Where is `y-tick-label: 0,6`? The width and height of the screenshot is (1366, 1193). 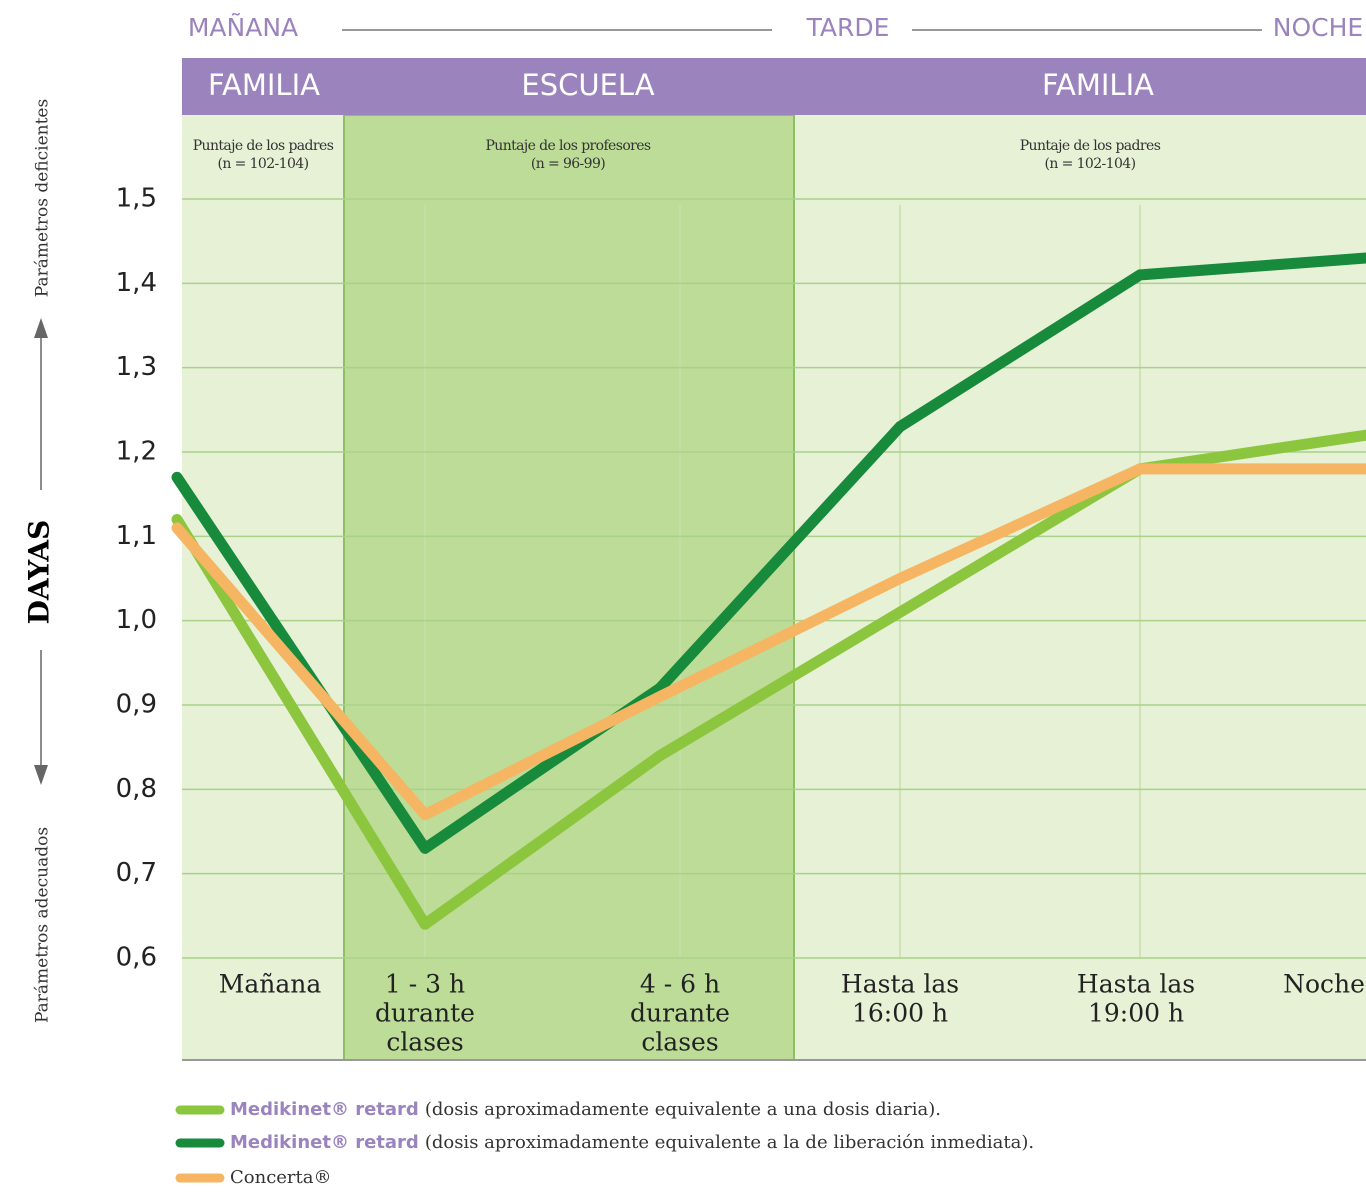
y-tick-label: 0,6 is located at coordinates (136, 958).